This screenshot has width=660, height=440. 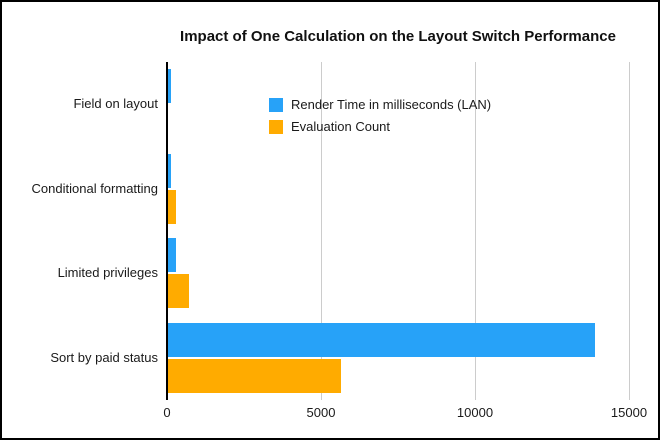 What do you see at coordinates (104, 357) in the screenshot?
I see `category-label: Sort by paid status` at bounding box center [104, 357].